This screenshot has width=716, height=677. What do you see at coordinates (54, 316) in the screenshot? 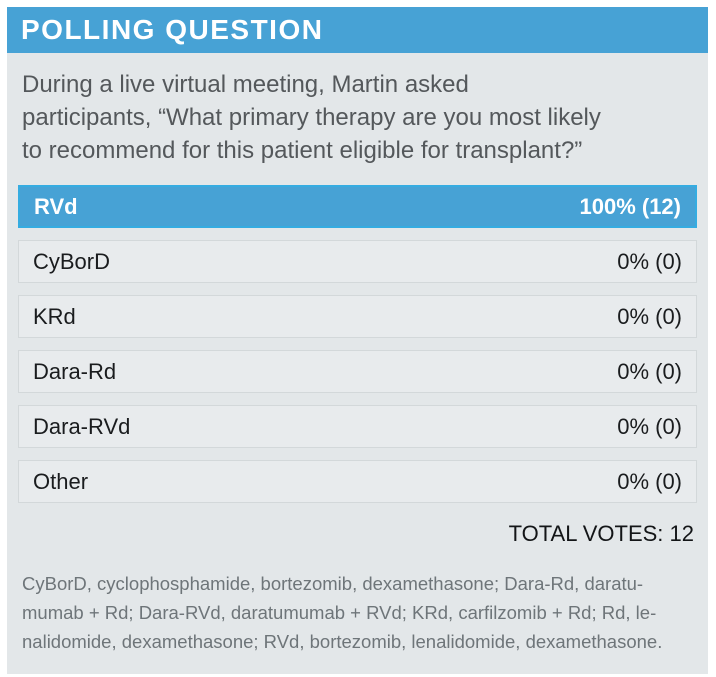
I see `poll-option-label: KRd` at bounding box center [54, 316].